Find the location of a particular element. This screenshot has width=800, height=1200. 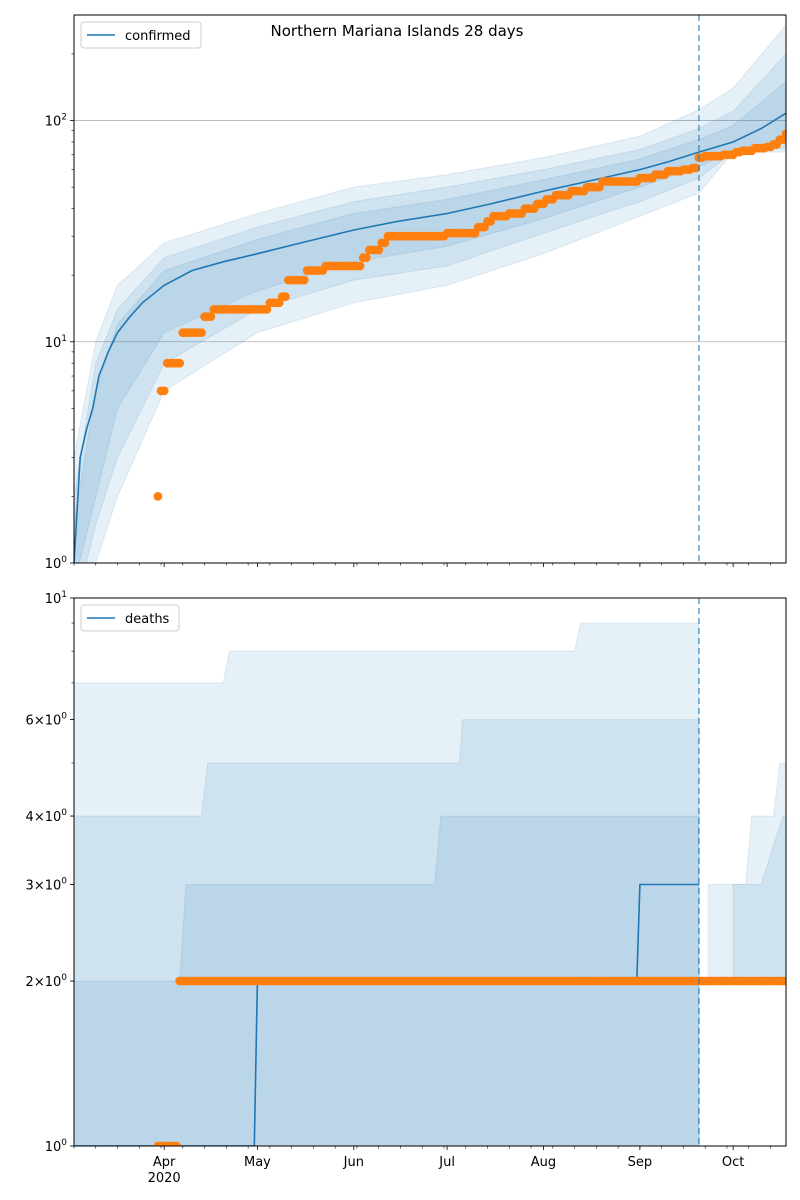

y-tick-label: 3×100 is located at coordinates (47, 885).